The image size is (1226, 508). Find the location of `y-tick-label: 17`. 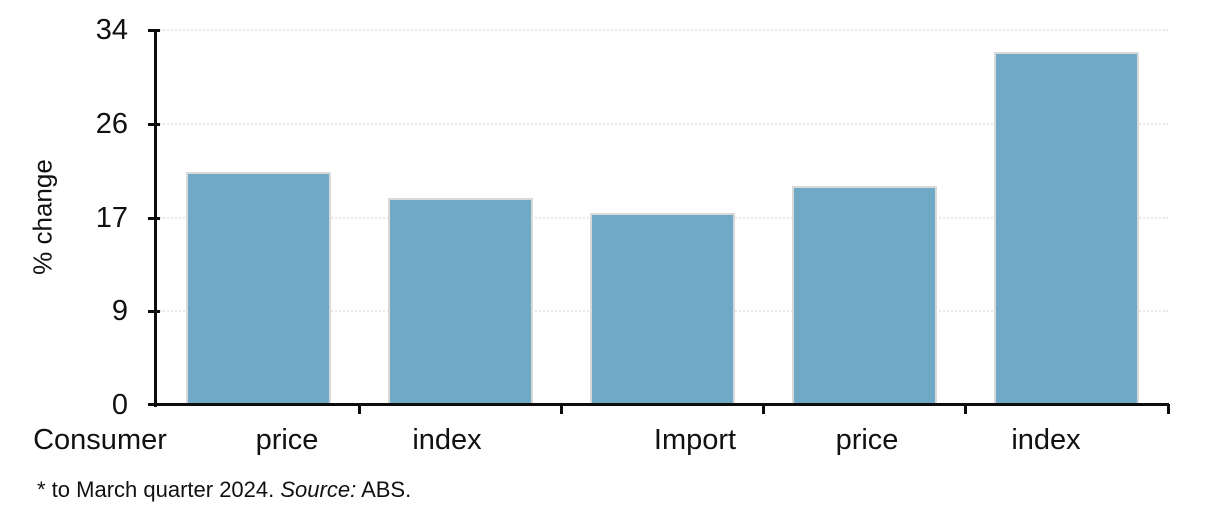

y-tick-label: 17 is located at coordinates (111, 217).